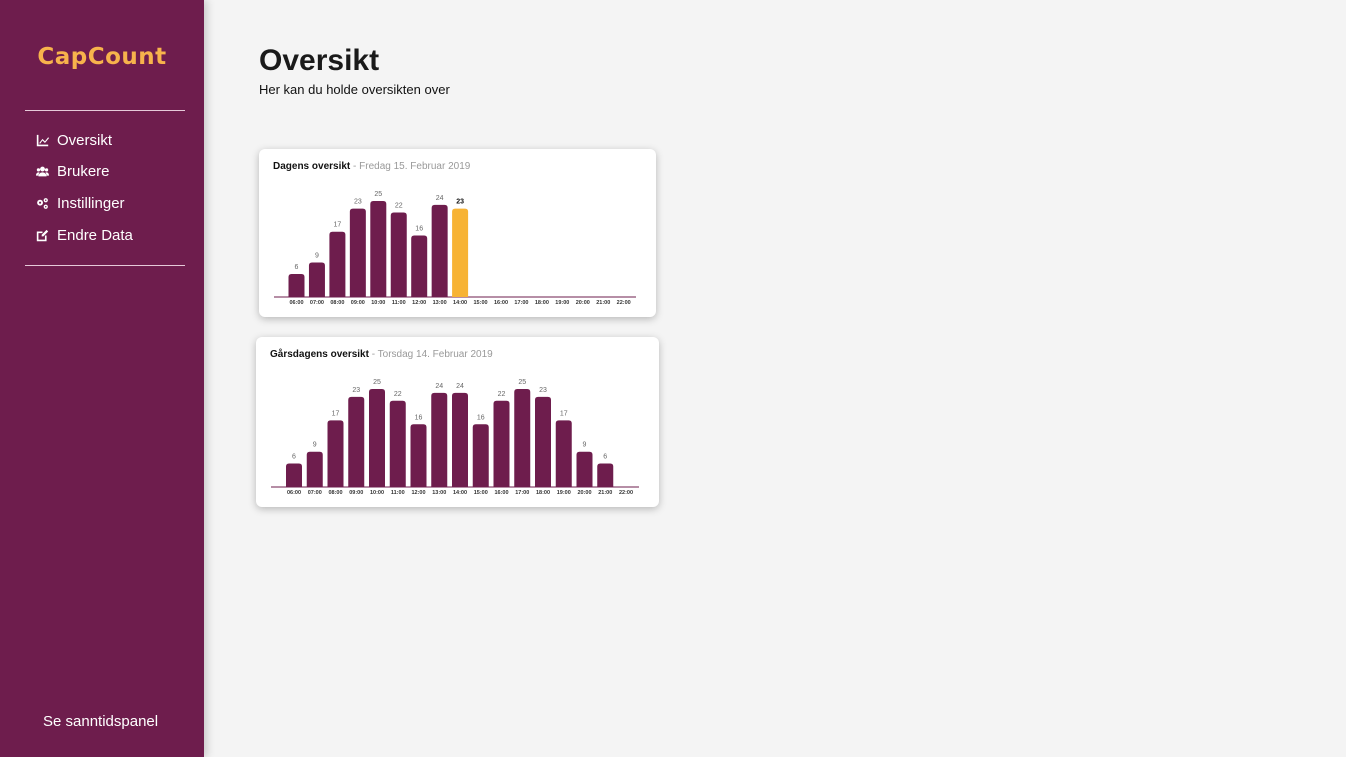 The height and width of the screenshot is (757, 1346). What do you see at coordinates (312, 166) in the screenshot?
I see `card-title-text: Dagens oversikt` at bounding box center [312, 166].